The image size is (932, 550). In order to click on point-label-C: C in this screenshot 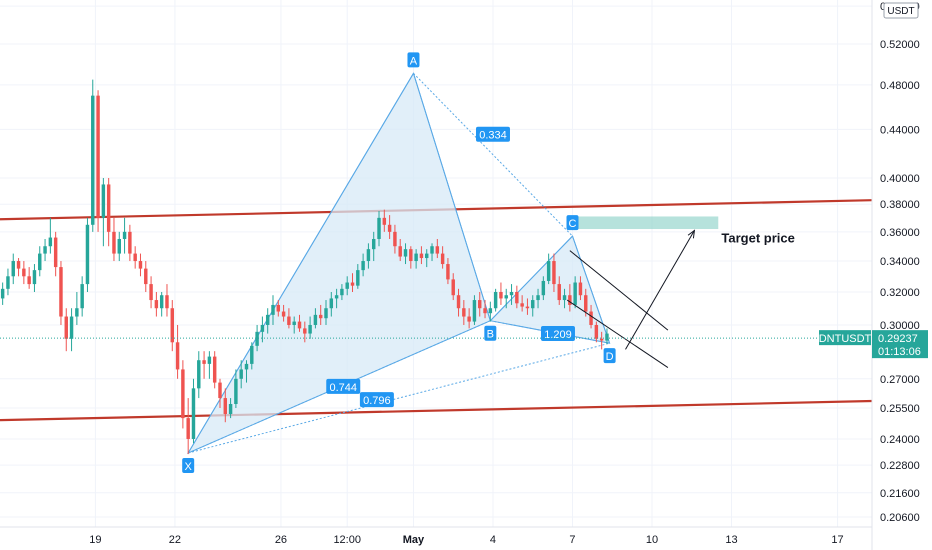, I will do `click(573, 224)`.